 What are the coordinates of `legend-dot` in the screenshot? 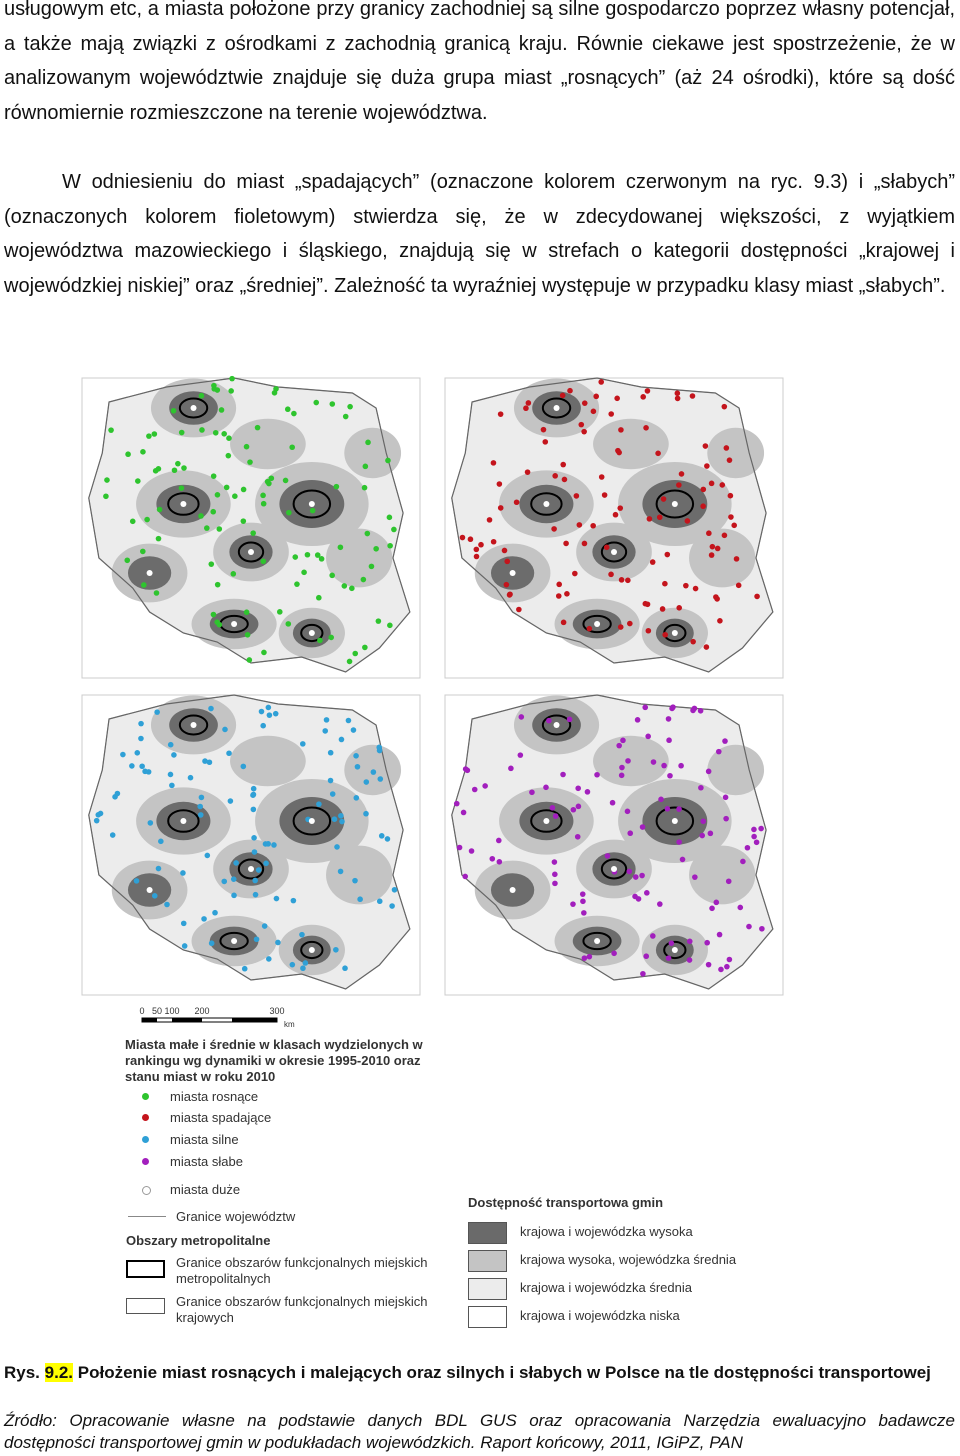 It's located at (145, 1096).